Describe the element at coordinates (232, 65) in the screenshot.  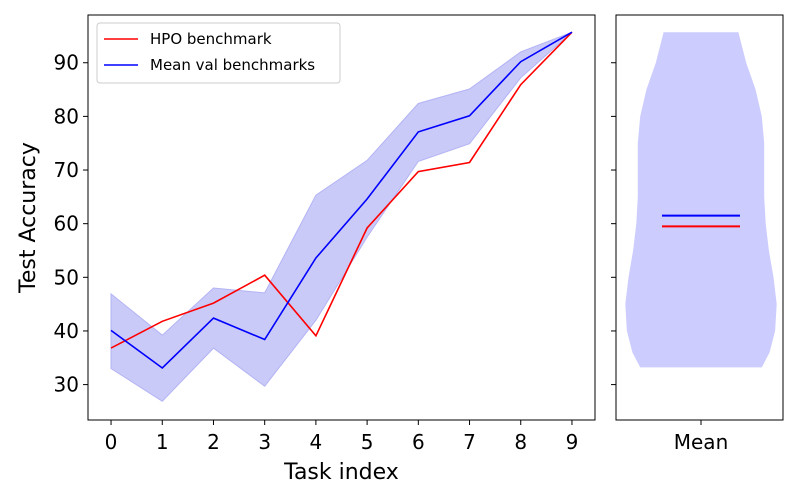
I see `legend-label-mean-val: Mean val benchmarks` at that location.